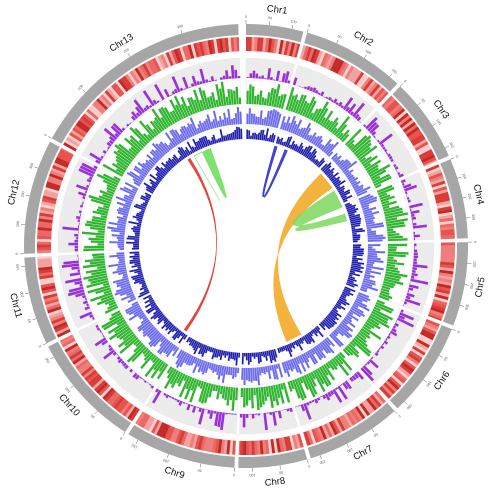 The height and width of the screenshot is (495, 491). What do you see at coordinates (40, 347) in the screenshot?
I see `tick-label: 0` at bounding box center [40, 347].